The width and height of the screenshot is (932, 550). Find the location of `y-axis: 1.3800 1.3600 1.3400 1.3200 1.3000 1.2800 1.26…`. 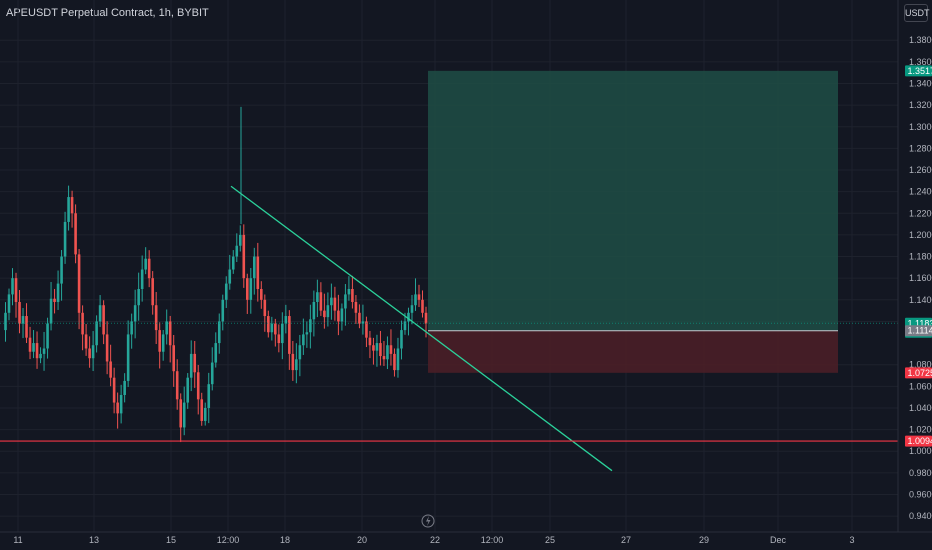

y-axis: 1.3800 1.3600 1.3400 1.3200 1.3000 1.2800 1.26… is located at coordinates (914, 266).